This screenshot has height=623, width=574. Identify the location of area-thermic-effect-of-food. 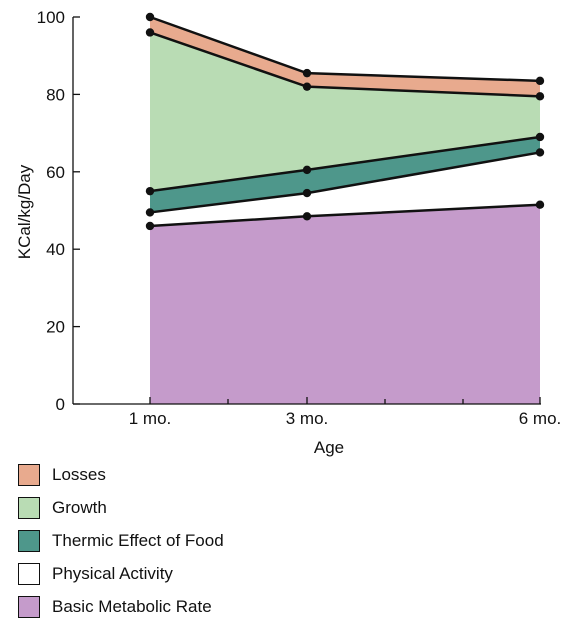
(345, 174).